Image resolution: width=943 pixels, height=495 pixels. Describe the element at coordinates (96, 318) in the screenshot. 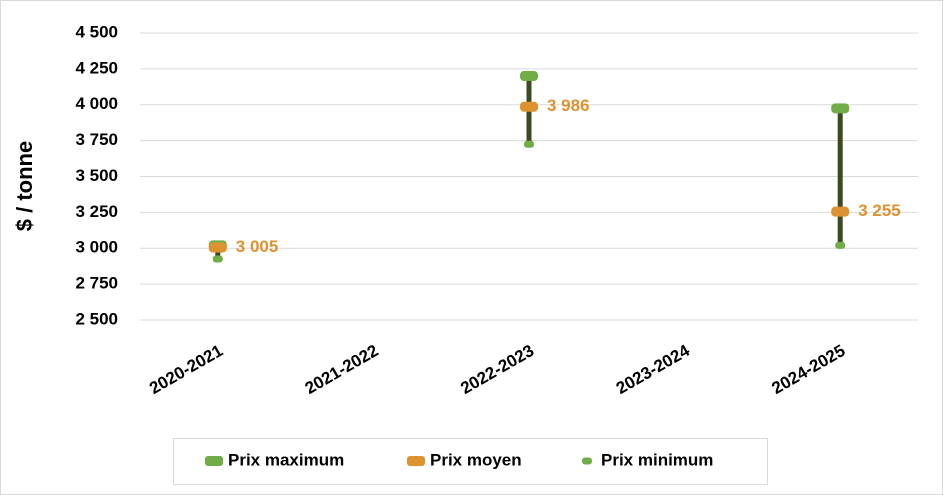

I see `y-tick-label: 2 500` at that location.